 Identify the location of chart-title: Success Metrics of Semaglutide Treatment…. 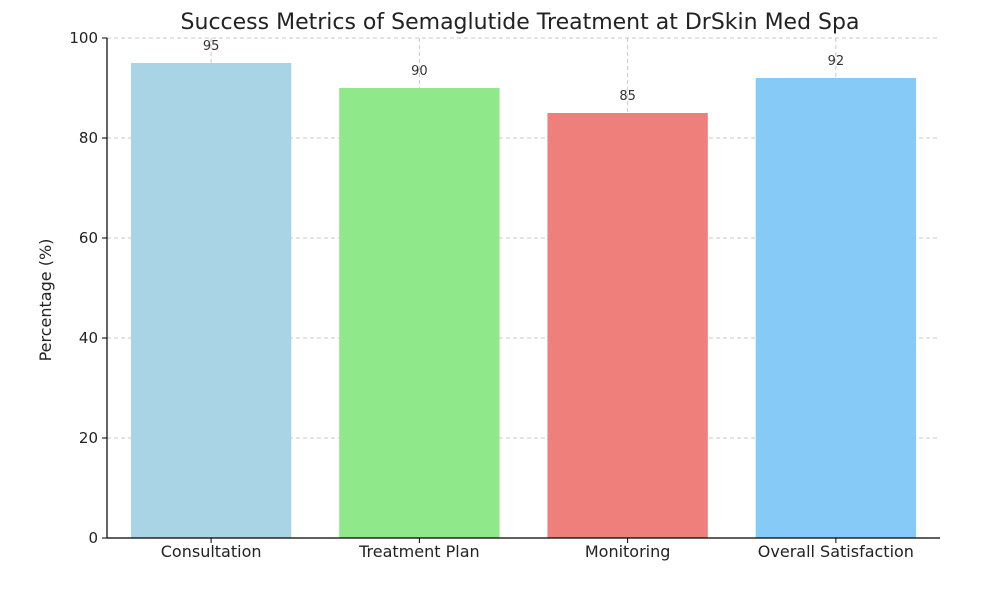
(520, 22).